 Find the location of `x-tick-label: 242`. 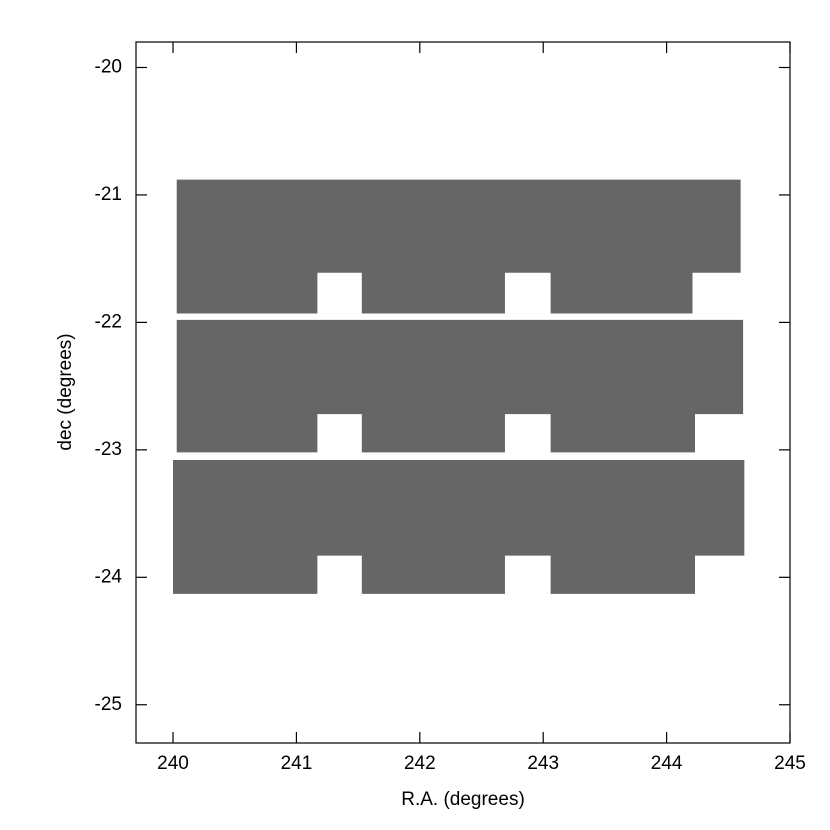

x-tick-label: 242 is located at coordinates (420, 763).